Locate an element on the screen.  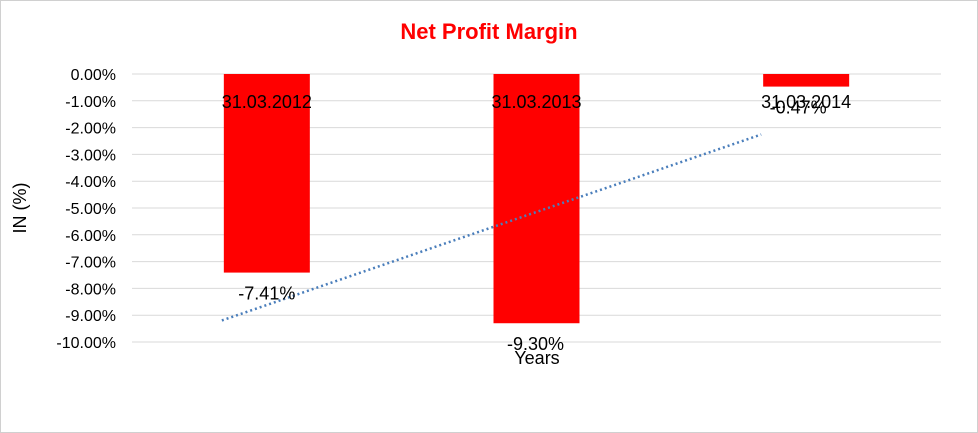
category-labels: 31.03.2012 31.03.2013 31.03.2014 is located at coordinates (536, 102).